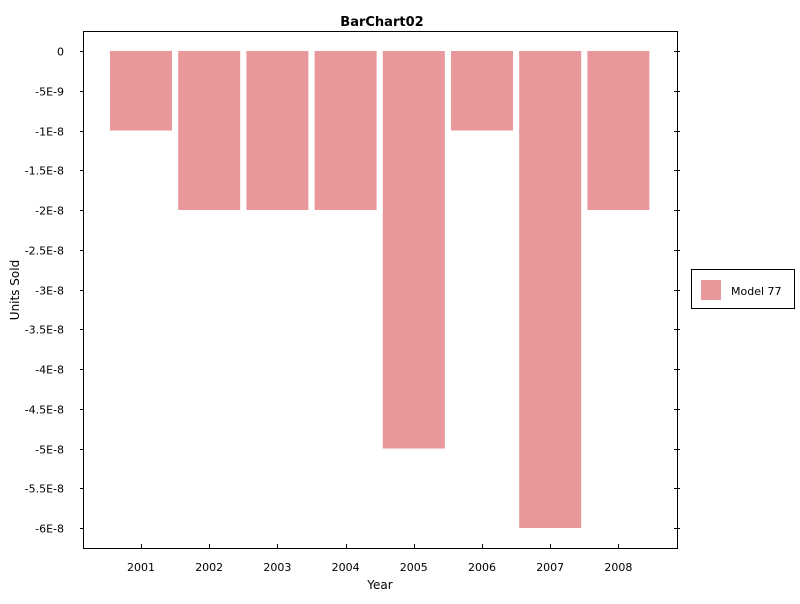 Image resolution: width=800 pixels, height=604 pixels. Describe the element at coordinates (141, 91) in the screenshot. I see `bar-2001` at that location.